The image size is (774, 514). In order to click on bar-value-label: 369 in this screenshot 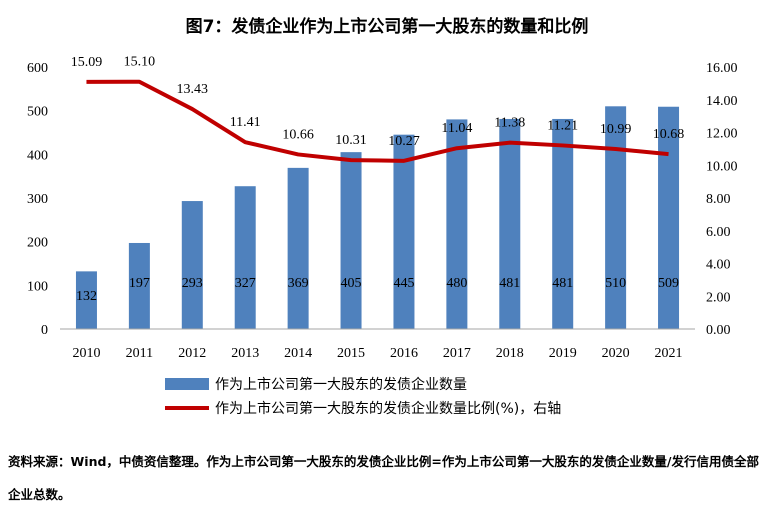, I will do `click(298, 283)`.